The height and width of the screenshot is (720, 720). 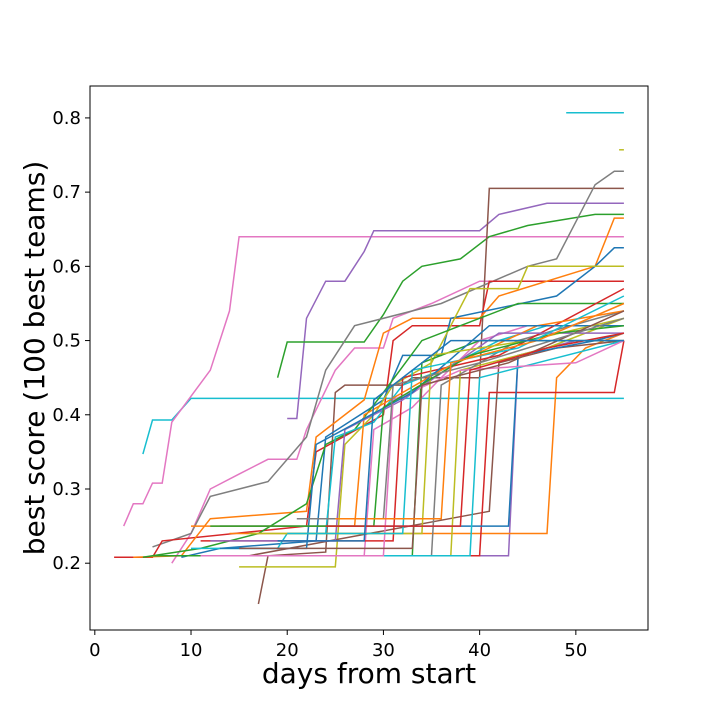 What do you see at coordinates (191, 650) in the screenshot?
I see `x-tick-label: 10` at bounding box center [191, 650].